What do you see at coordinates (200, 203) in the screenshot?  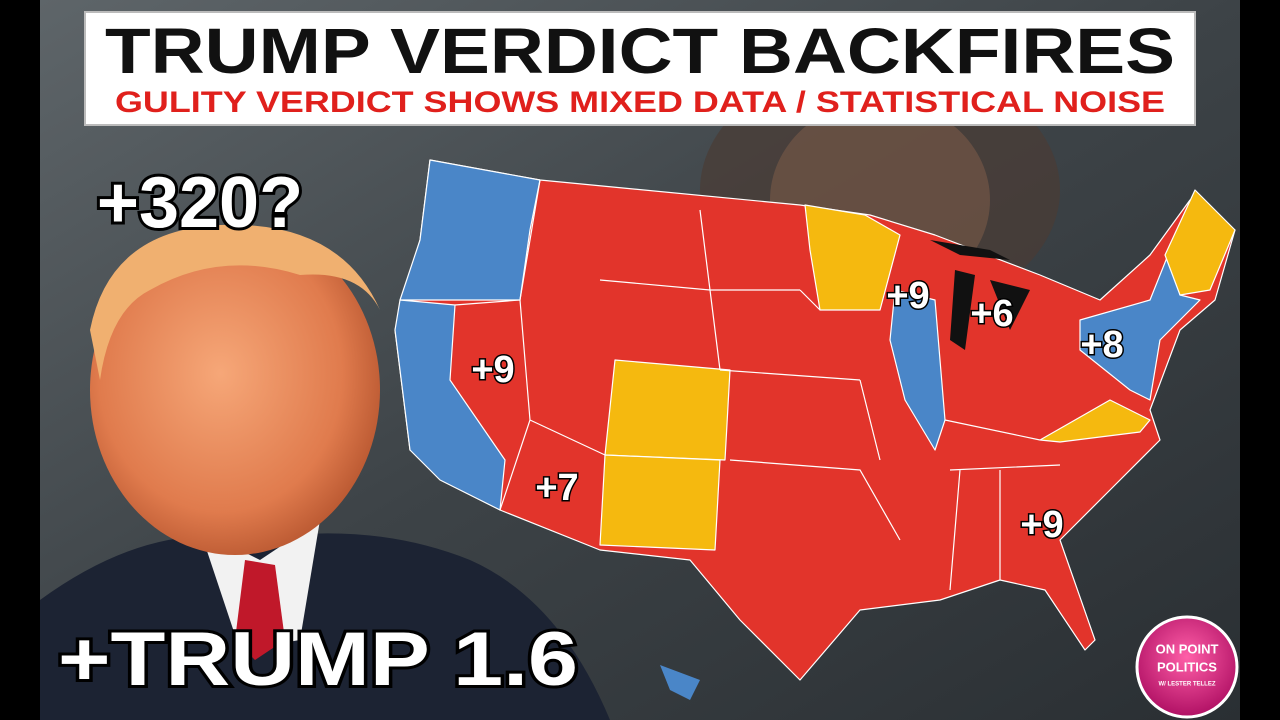 I see `projection: +320?` at bounding box center [200, 203].